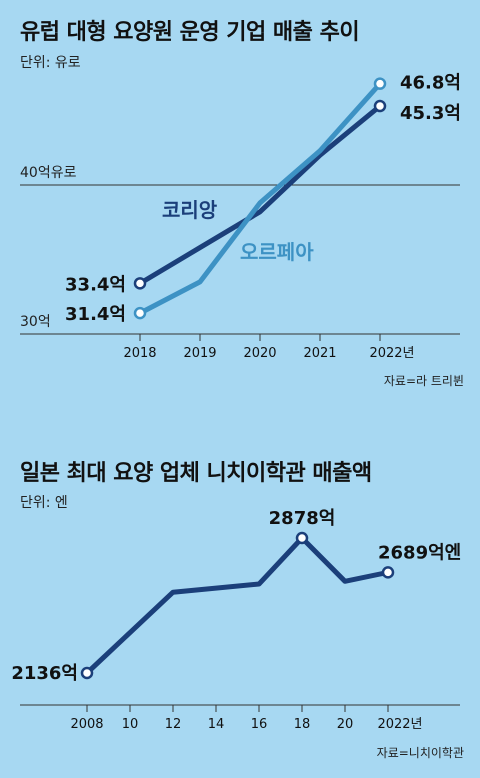 The height and width of the screenshot is (778, 480). Describe the element at coordinates (423, 381) in the screenshot. I see `chart1-source: 자료=라 트리뷘` at that location.